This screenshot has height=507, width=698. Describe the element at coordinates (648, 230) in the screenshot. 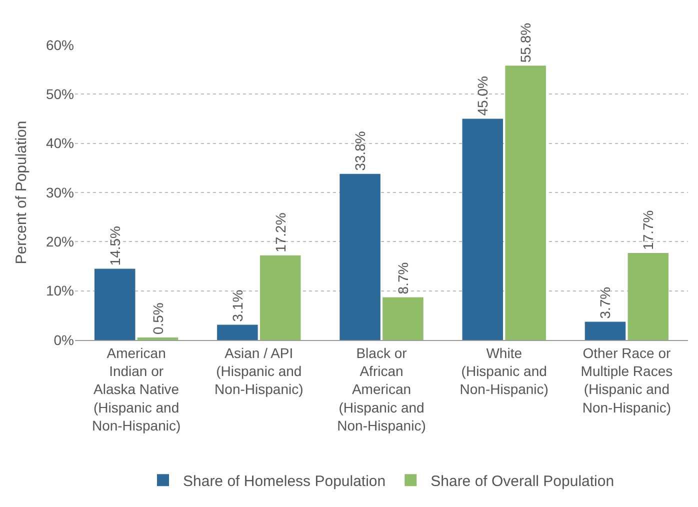

I see `data-label: 17.7%` at that location.